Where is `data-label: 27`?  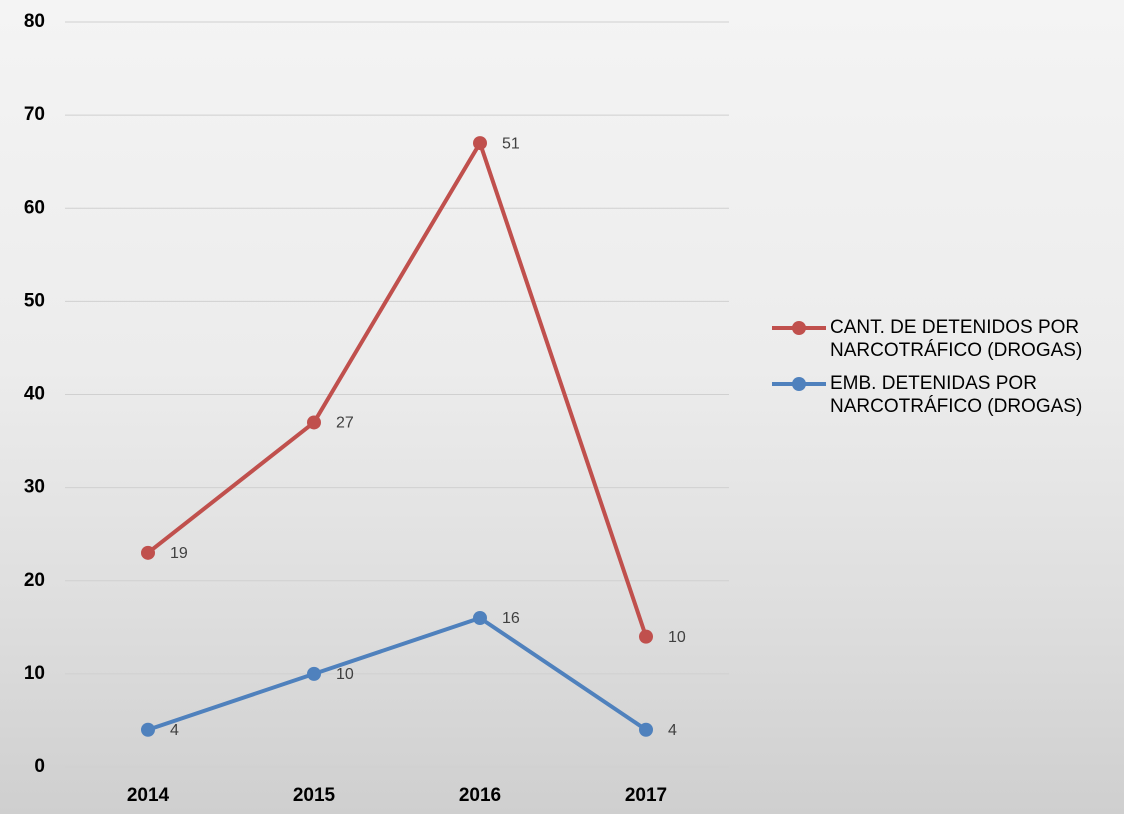 data-label: 27 is located at coordinates (345, 423).